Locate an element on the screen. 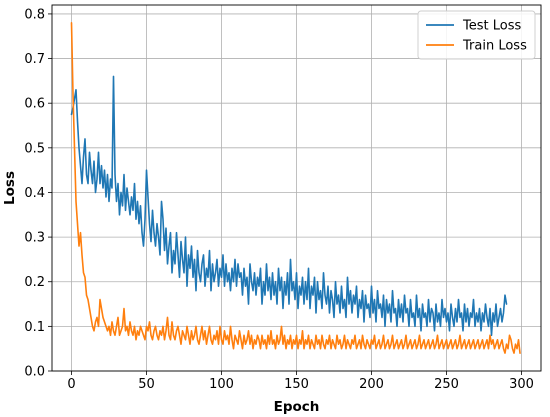 This screenshot has width=550, height=417. x-axis-label: Epoch is located at coordinates (297, 407).